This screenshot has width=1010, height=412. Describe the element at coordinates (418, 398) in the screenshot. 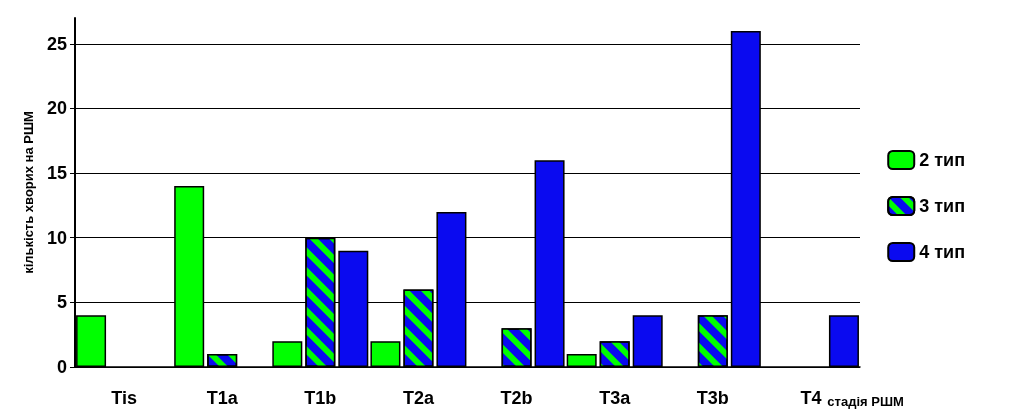

I see `x-tick-label: T2a` at that location.